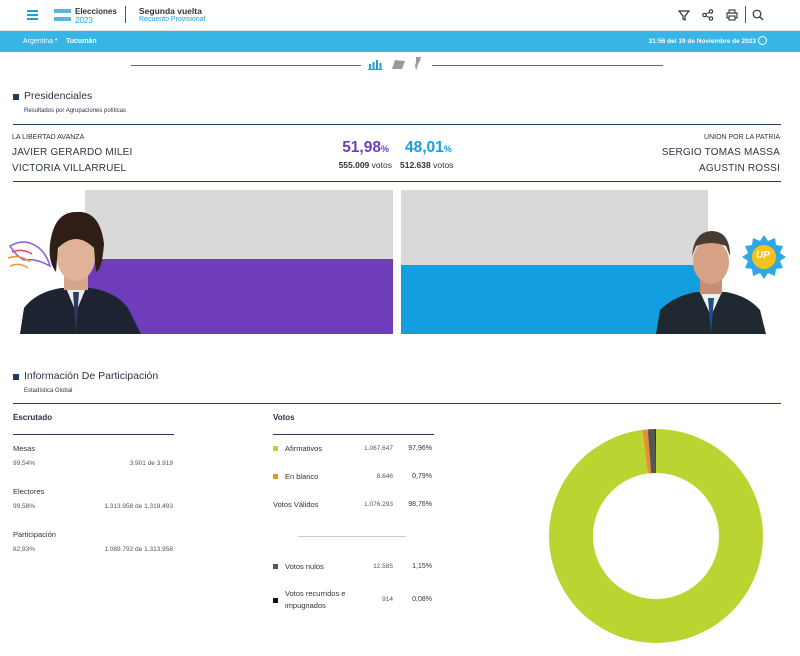 This screenshot has width=800, height=656. What do you see at coordinates (58, 96) in the screenshot?
I see `presidenciales-title: Presidenciales` at bounding box center [58, 96].